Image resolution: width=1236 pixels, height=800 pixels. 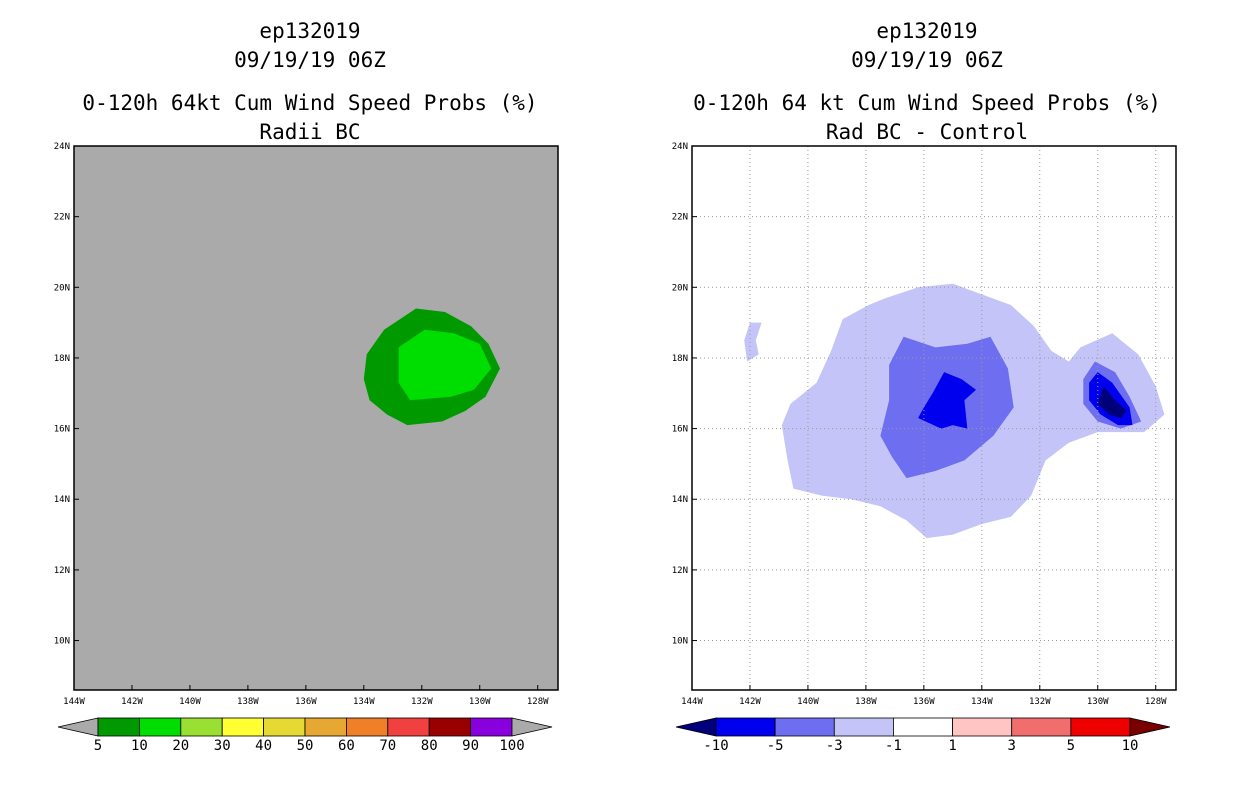 I want to click on chart-title-subtitle: Radii BC, so click(x=309, y=132).